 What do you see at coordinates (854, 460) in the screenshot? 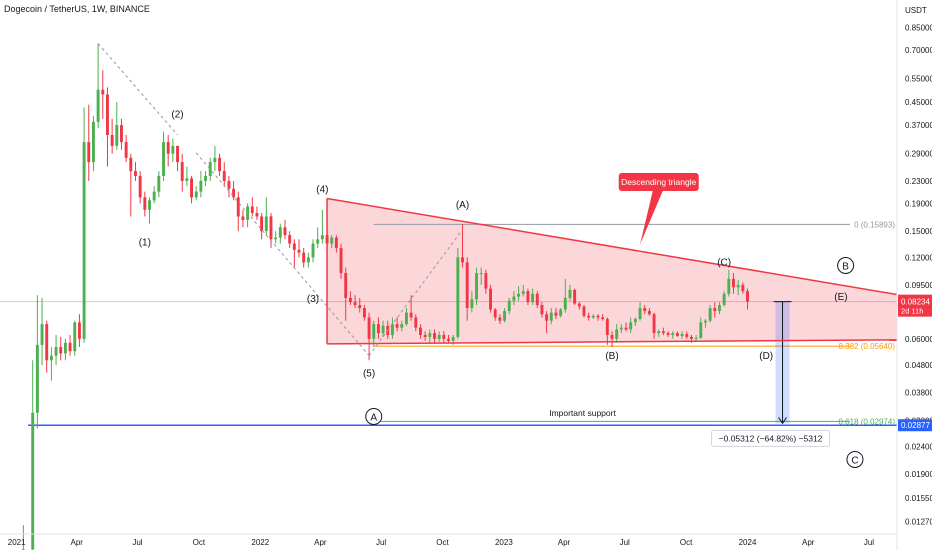
I see `wave-circle-label: C` at bounding box center [854, 460].